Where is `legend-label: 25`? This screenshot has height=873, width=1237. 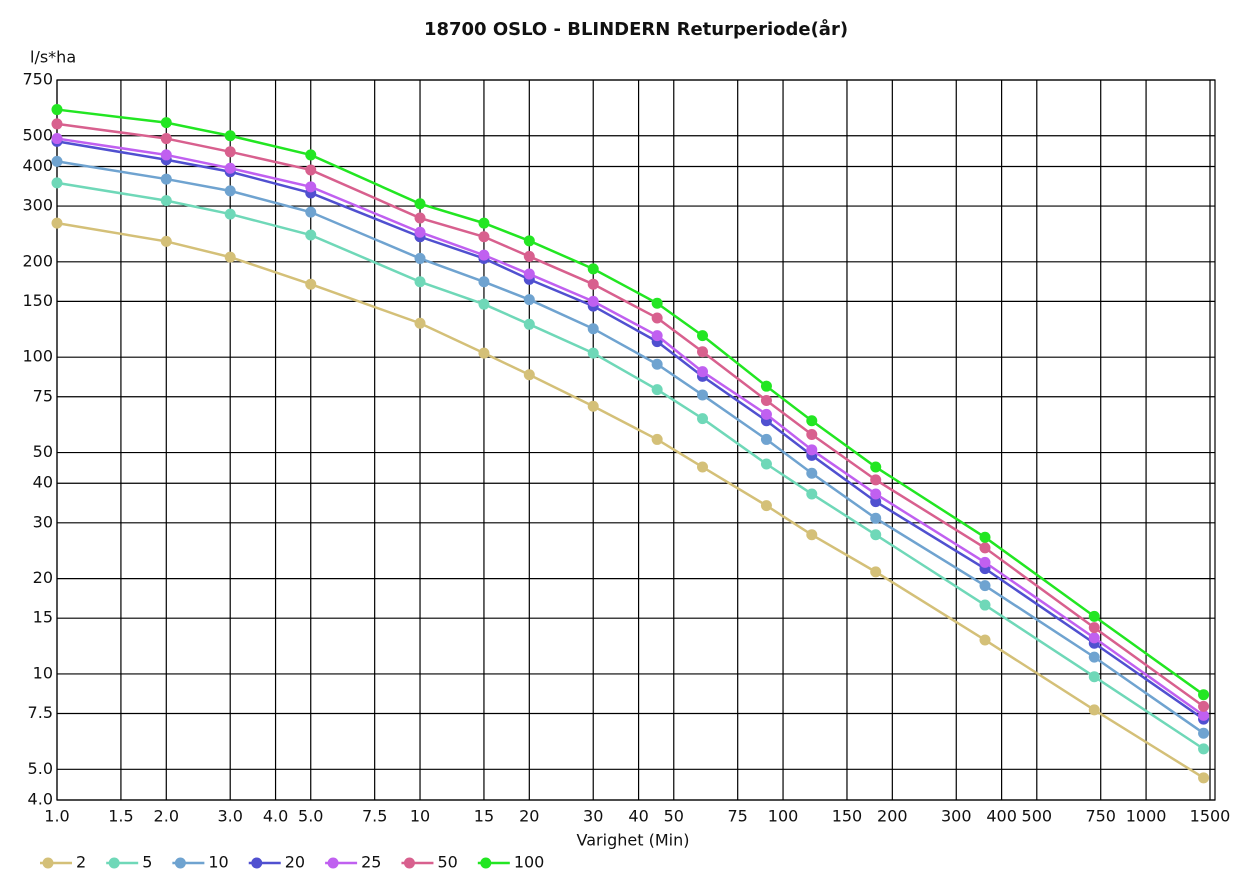 legend-label: 25 is located at coordinates (371, 862).